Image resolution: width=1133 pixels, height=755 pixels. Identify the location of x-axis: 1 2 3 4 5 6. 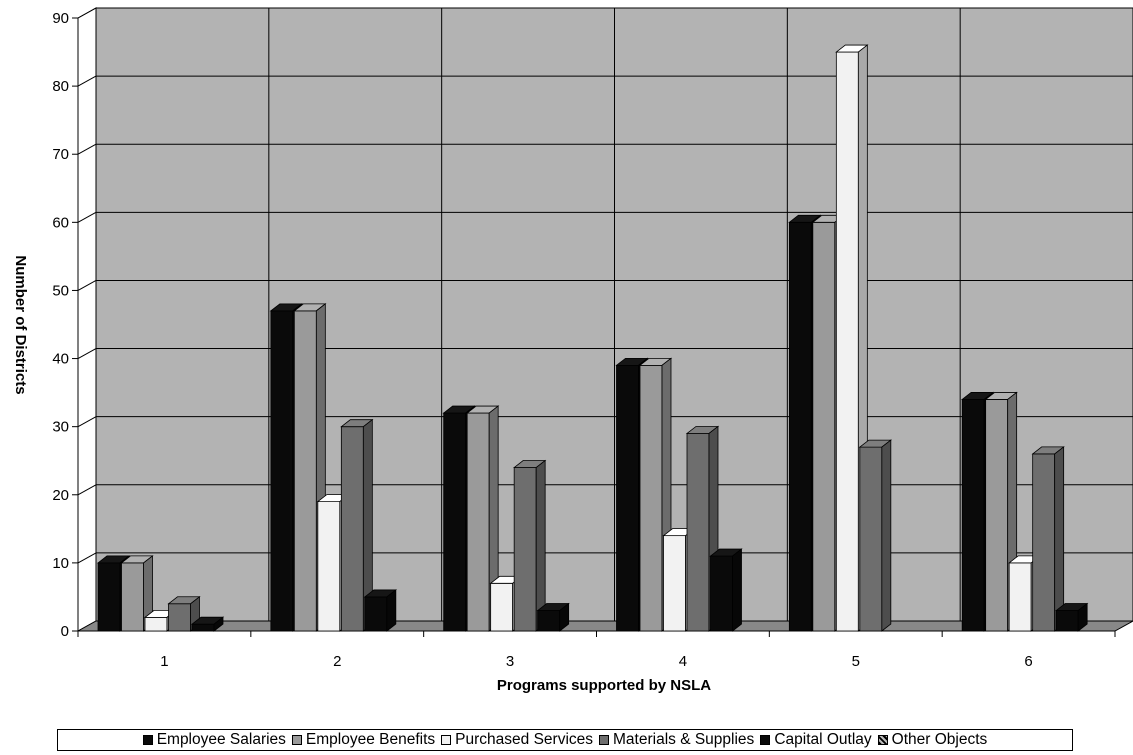
(596, 650).